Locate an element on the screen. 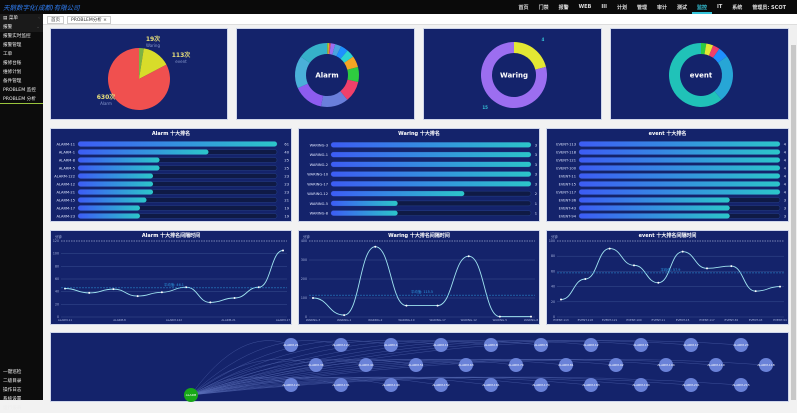 This screenshot has height=413, width=797. sidebar-bottom-item: 操作日志 is located at coordinates (12, 390).